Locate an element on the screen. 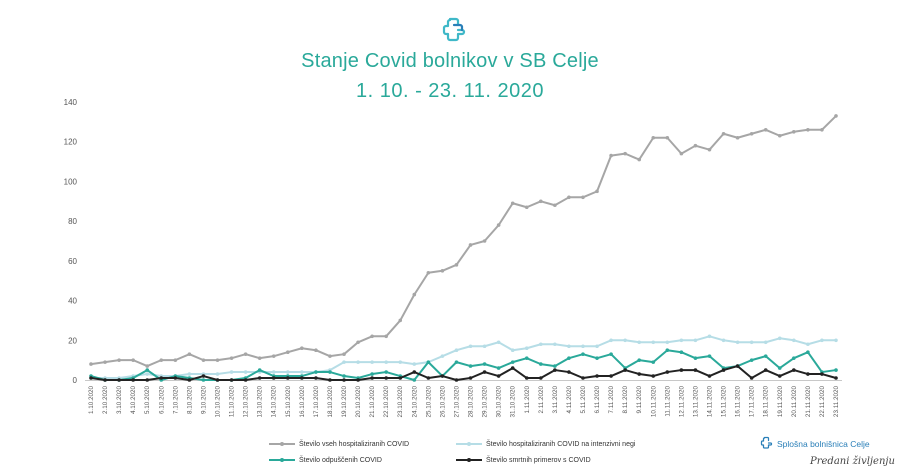 The image size is (900, 471). legend-entry-deaths: Število smrtnih primerov s COVID is located at coordinates (523, 460).